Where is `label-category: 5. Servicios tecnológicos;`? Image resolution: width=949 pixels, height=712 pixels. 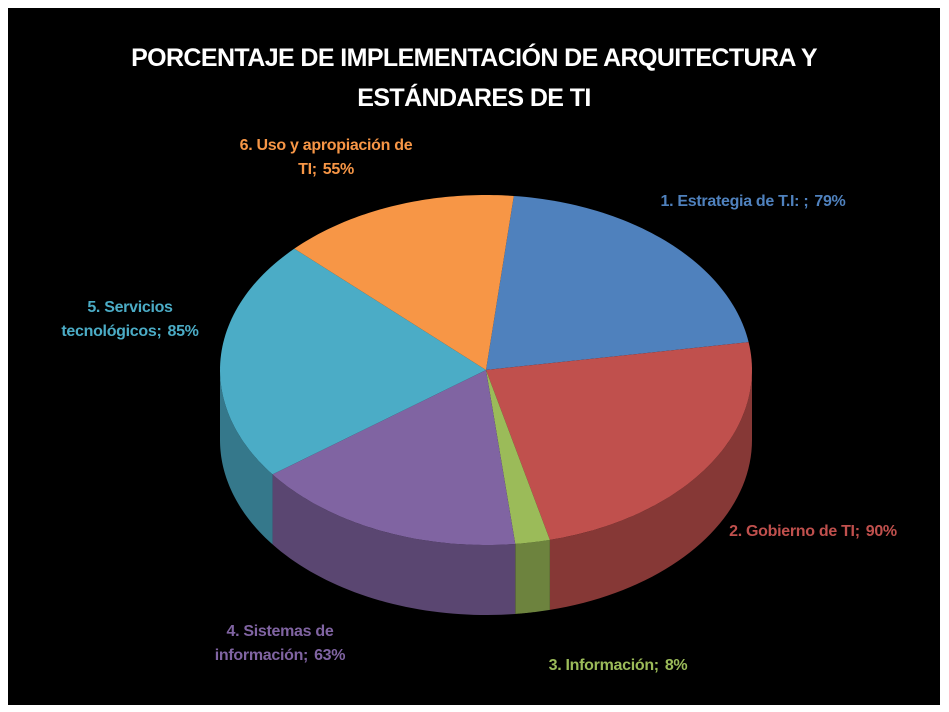 label-category: 5. Servicios tecnológicos; is located at coordinates (117, 319).